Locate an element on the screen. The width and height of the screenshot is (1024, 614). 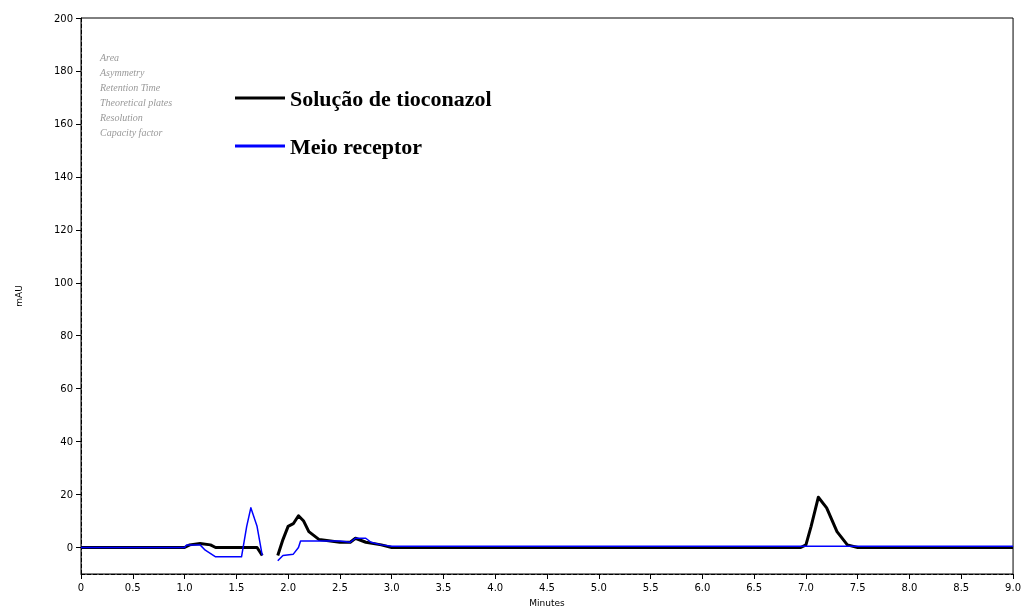
y-axis-title: mAU is located at coordinates (18, 296).